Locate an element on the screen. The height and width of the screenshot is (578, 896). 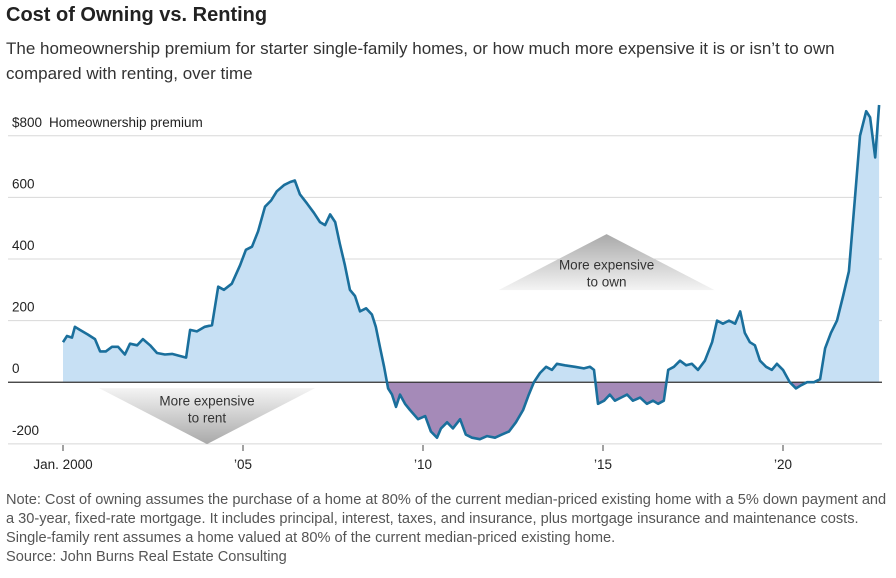
y-tick-label: 400 is located at coordinates (23, 245).